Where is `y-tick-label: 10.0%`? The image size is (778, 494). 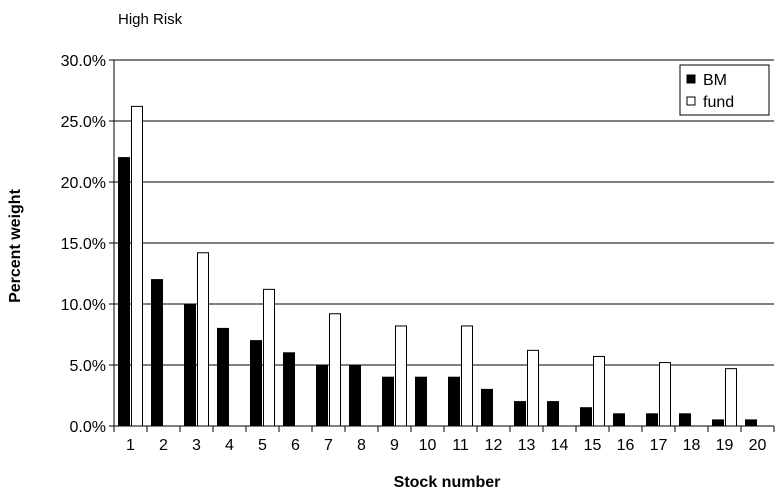 y-tick-label: 10.0% is located at coordinates (83, 305).